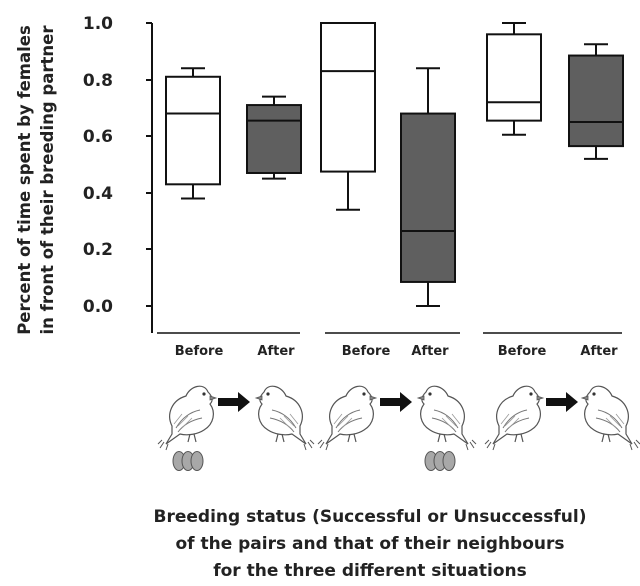 This screenshot has height=586, width=640. I want to click on y-axis, so click(149, 177).